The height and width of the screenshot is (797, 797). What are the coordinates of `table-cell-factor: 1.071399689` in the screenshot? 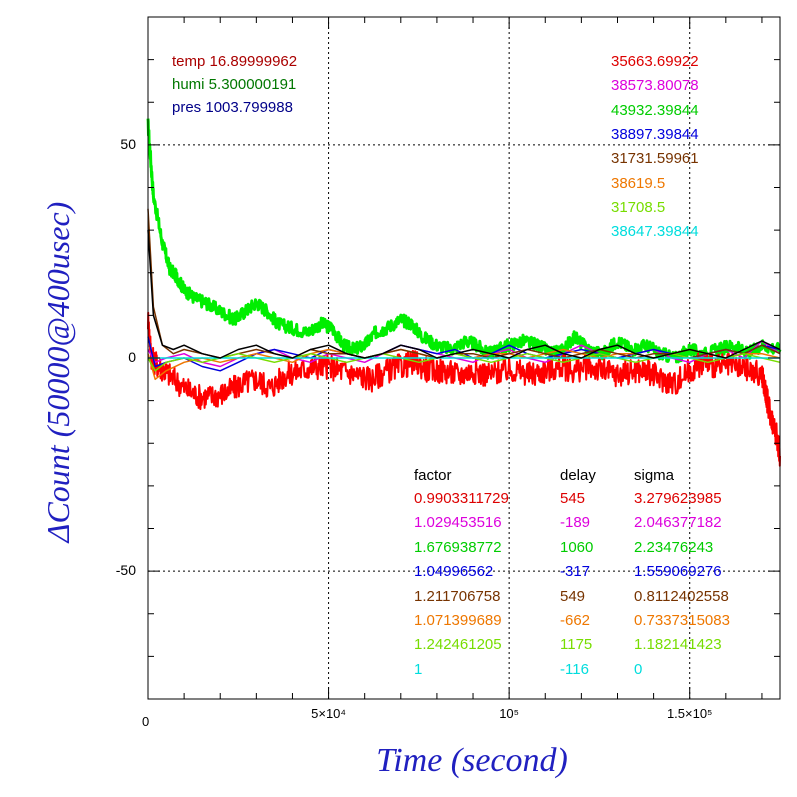 It's located at (458, 620).